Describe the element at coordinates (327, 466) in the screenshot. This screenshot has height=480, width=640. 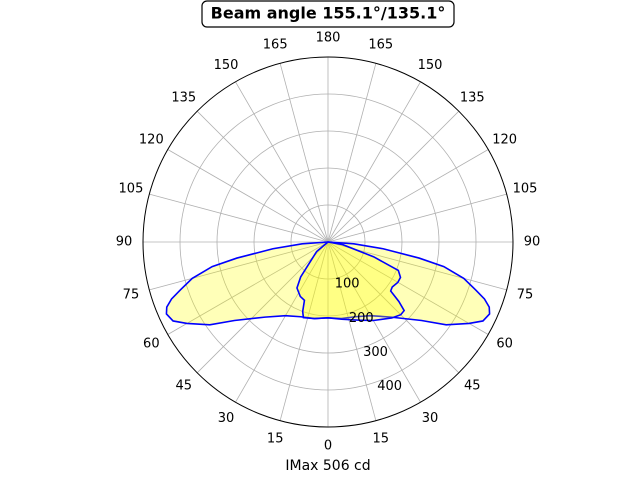
I see `x-axis-label: IMax 506 cd` at that location.